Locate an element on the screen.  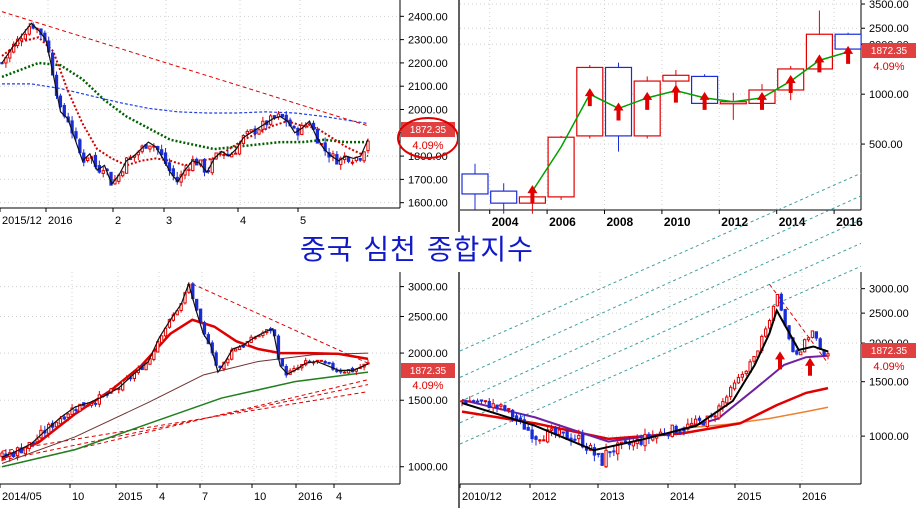
br-xtick-label: 2014 is located at coordinates (682, 497).